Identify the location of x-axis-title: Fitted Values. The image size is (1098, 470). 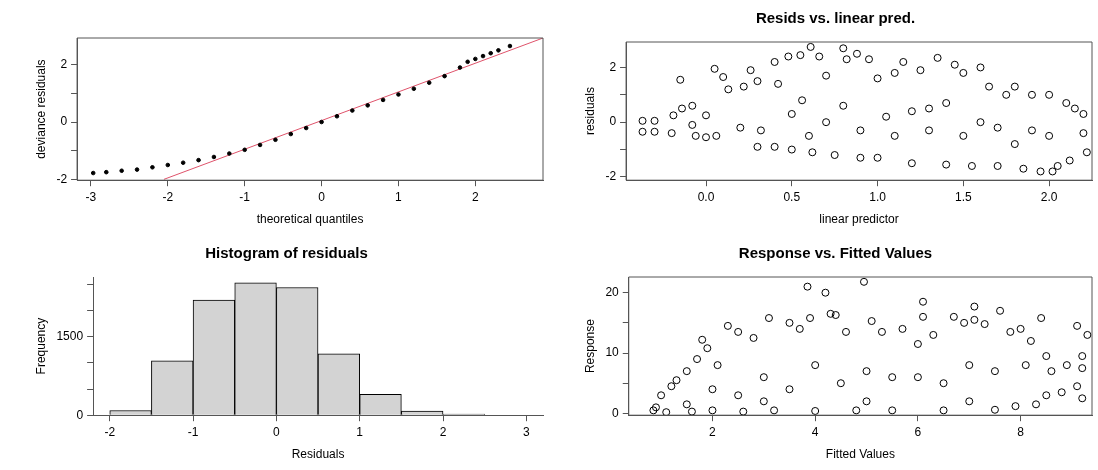
(860, 454).